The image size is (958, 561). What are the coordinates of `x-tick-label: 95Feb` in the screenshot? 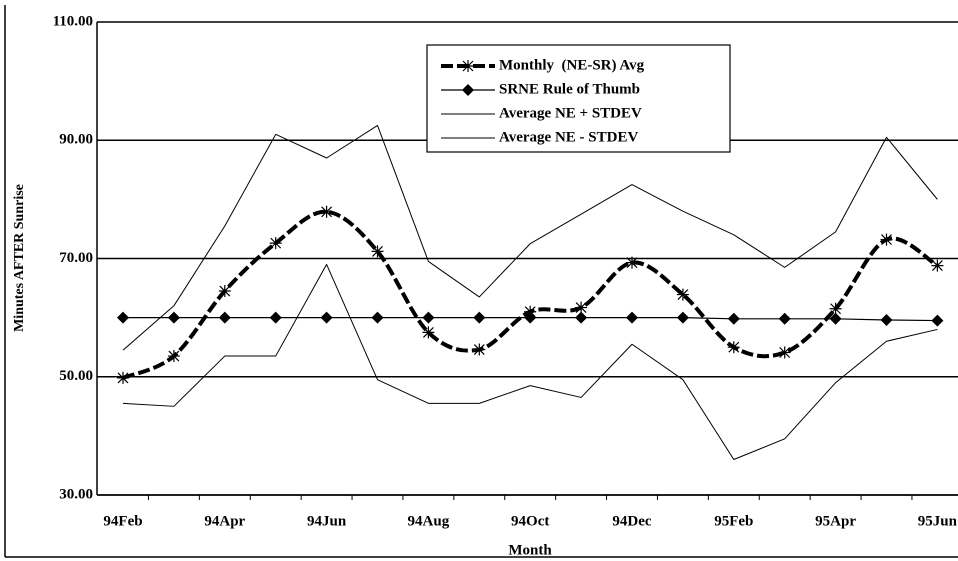 It's located at (733, 521).